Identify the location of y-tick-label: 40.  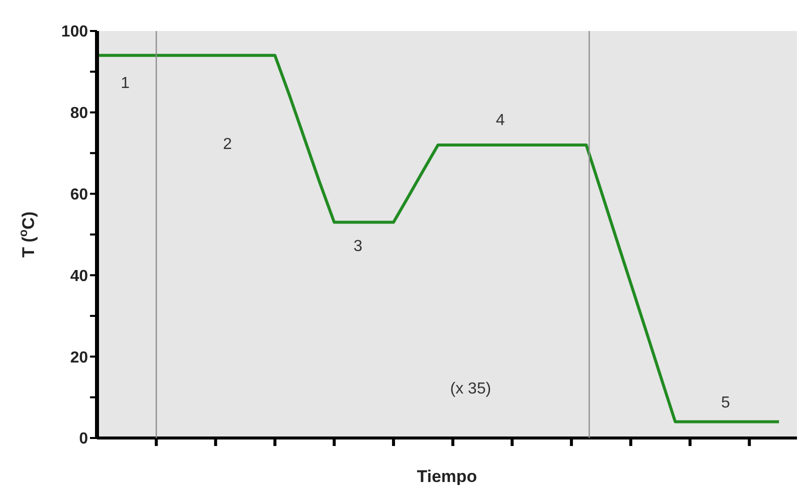
(79, 276).